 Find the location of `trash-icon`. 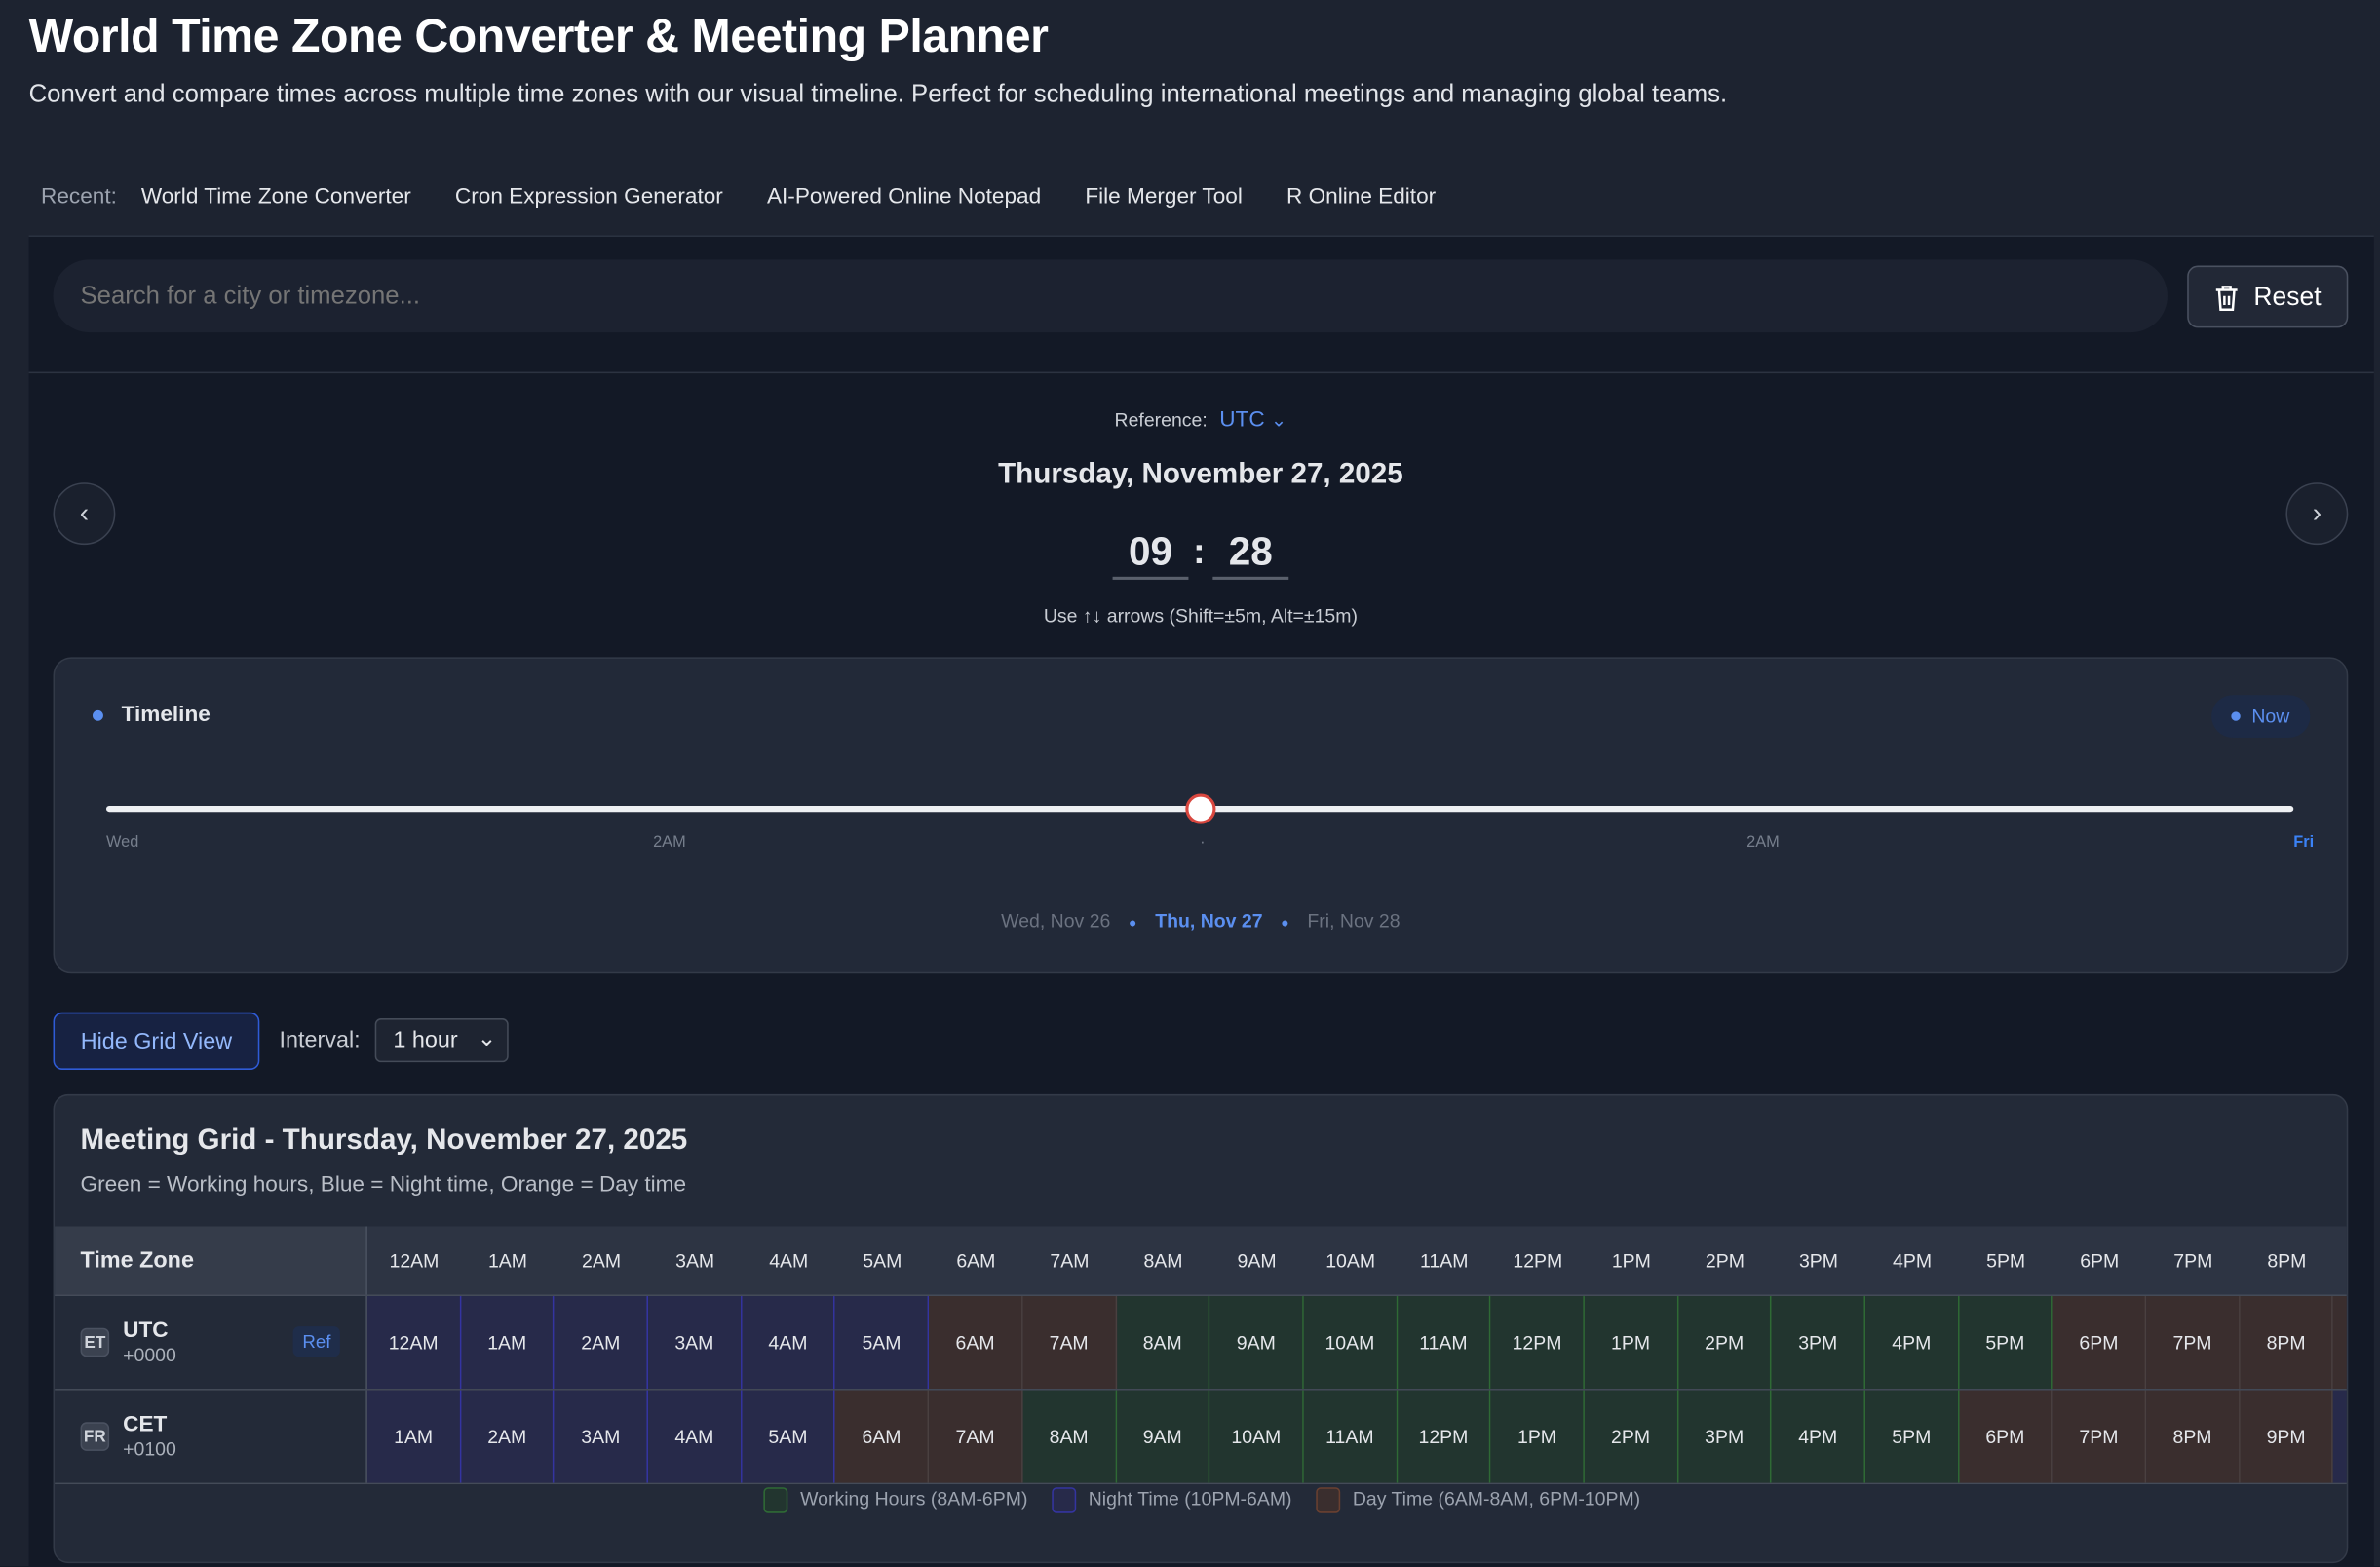

trash-icon is located at coordinates (2226, 298).